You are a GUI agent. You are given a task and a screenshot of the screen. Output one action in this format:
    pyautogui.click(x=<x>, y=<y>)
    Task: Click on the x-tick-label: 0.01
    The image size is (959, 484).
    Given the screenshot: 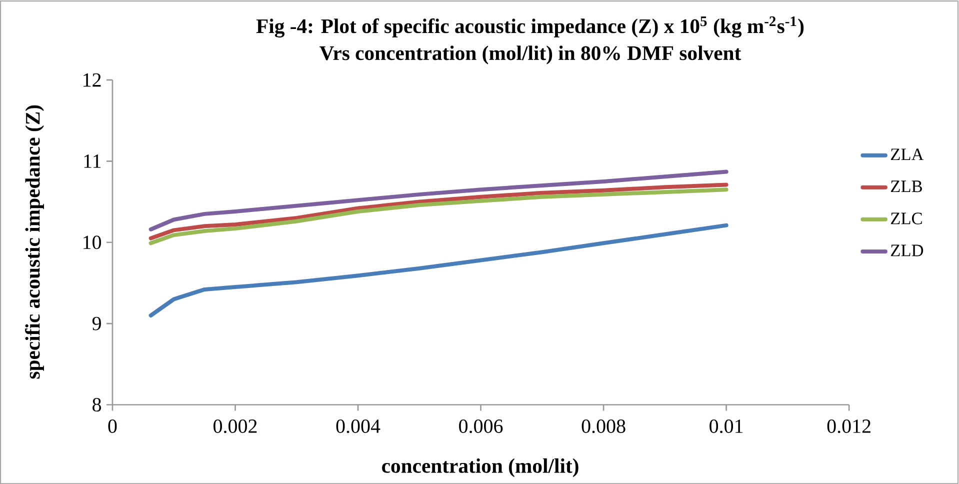 What is the action you would take?
    pyautogui.click(x=726, y=426)
    